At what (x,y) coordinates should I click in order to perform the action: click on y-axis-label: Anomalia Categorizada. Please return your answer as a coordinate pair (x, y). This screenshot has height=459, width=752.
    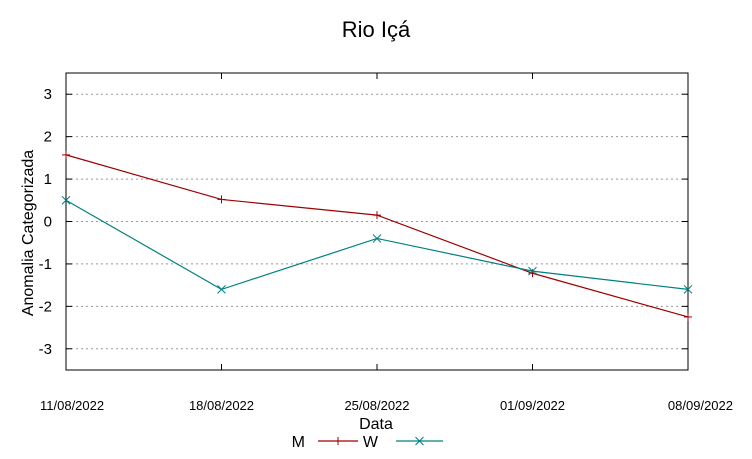
    Looking at the image, I should click on (28, 233).